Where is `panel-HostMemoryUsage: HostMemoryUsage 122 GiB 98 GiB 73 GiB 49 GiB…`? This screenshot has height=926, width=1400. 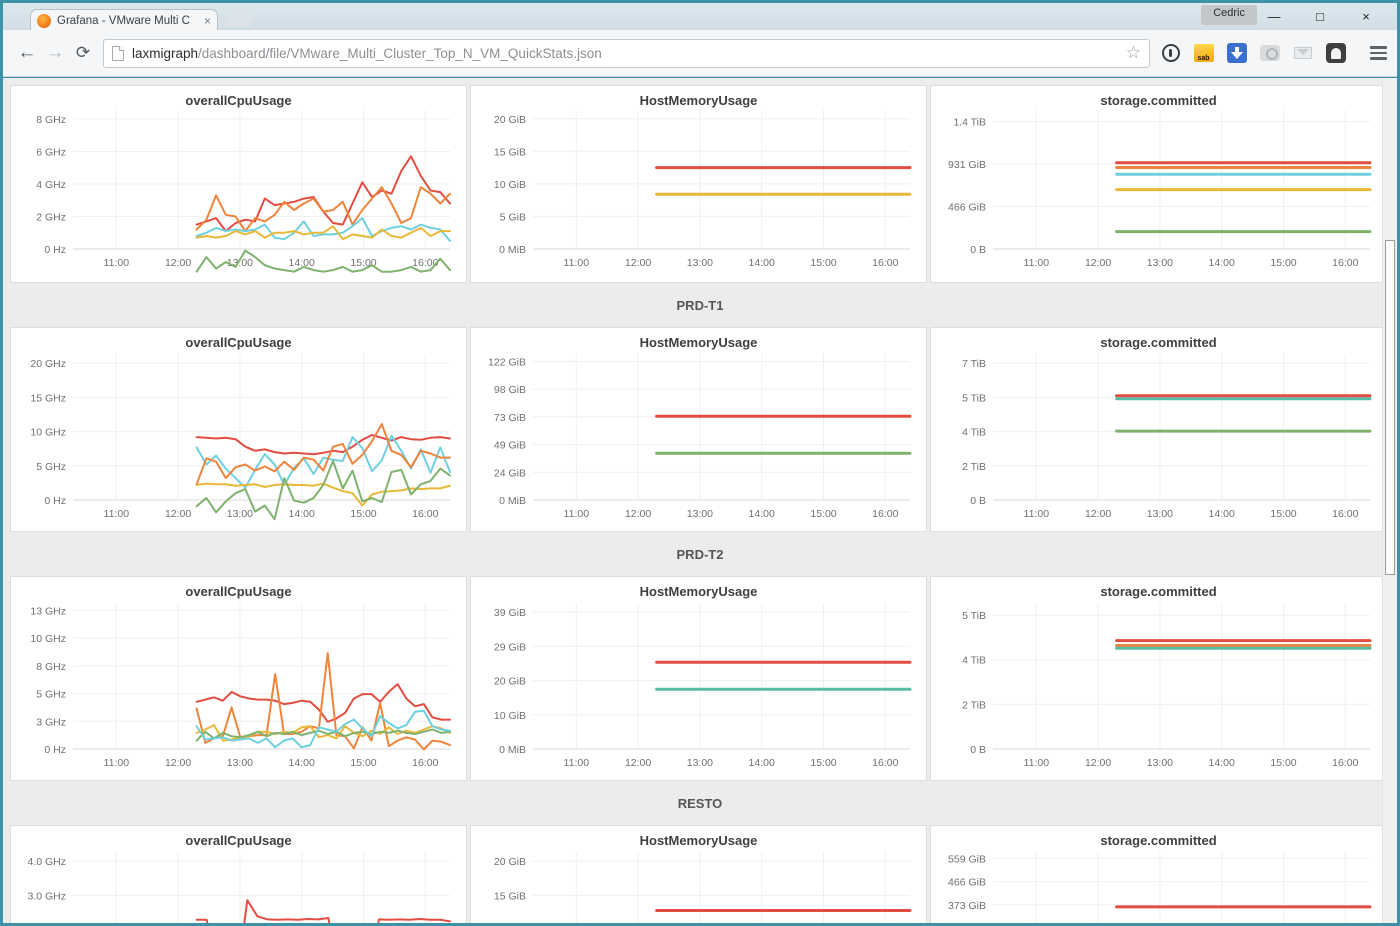
panel-HostMemoryUsage: HostMemoryUsage 122 GiB 98 GiB 73 GiB 49 GiB… is located at coordinates (698, 429).